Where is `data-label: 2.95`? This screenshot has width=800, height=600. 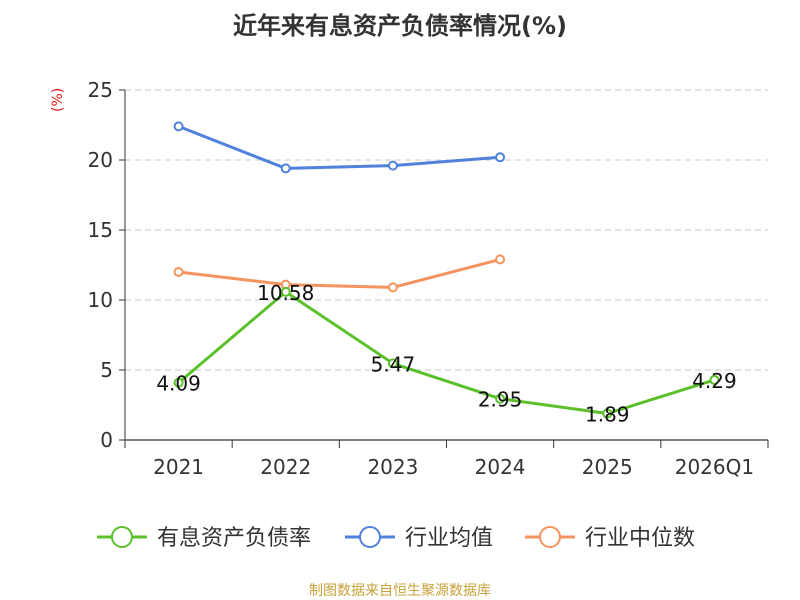
data-label: 2.95 is located at coordinates (500, 400).